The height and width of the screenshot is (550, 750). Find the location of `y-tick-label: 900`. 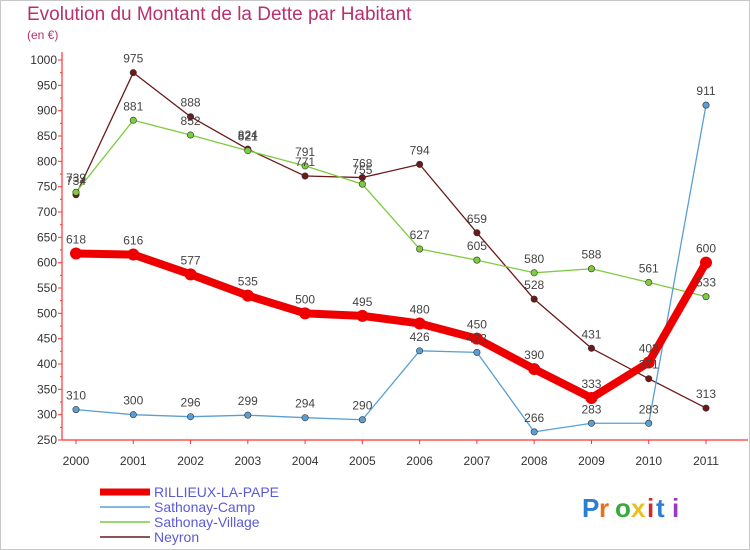

y-tick-label: 900 is located at coordinates (47, 111).